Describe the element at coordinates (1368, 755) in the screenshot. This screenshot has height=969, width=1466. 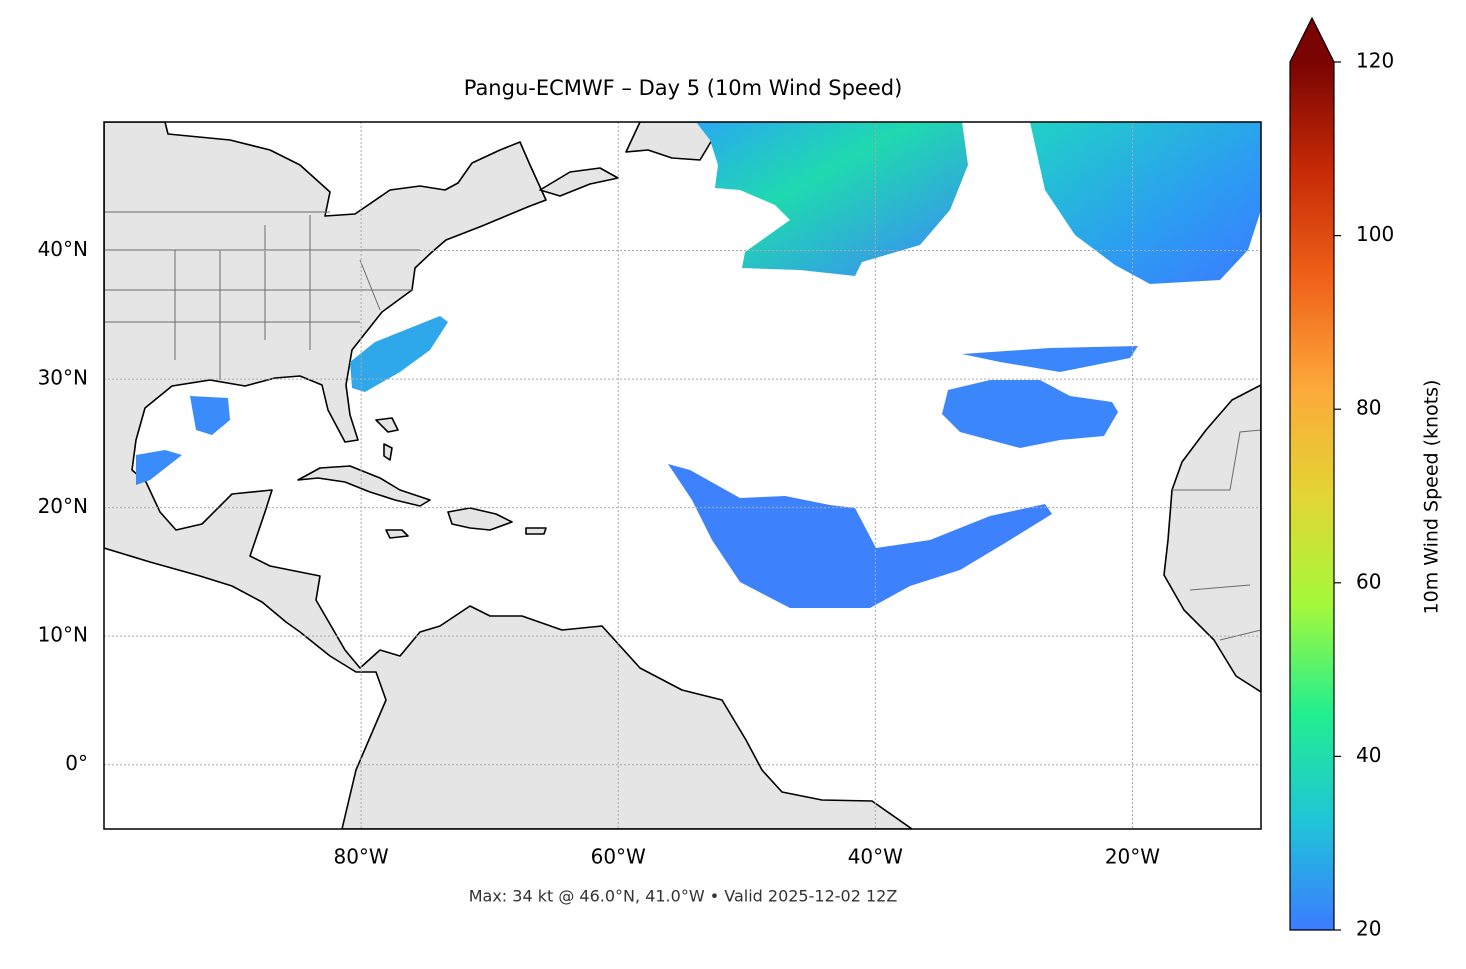
I see `colorbar-tick-label: 40` at that location.